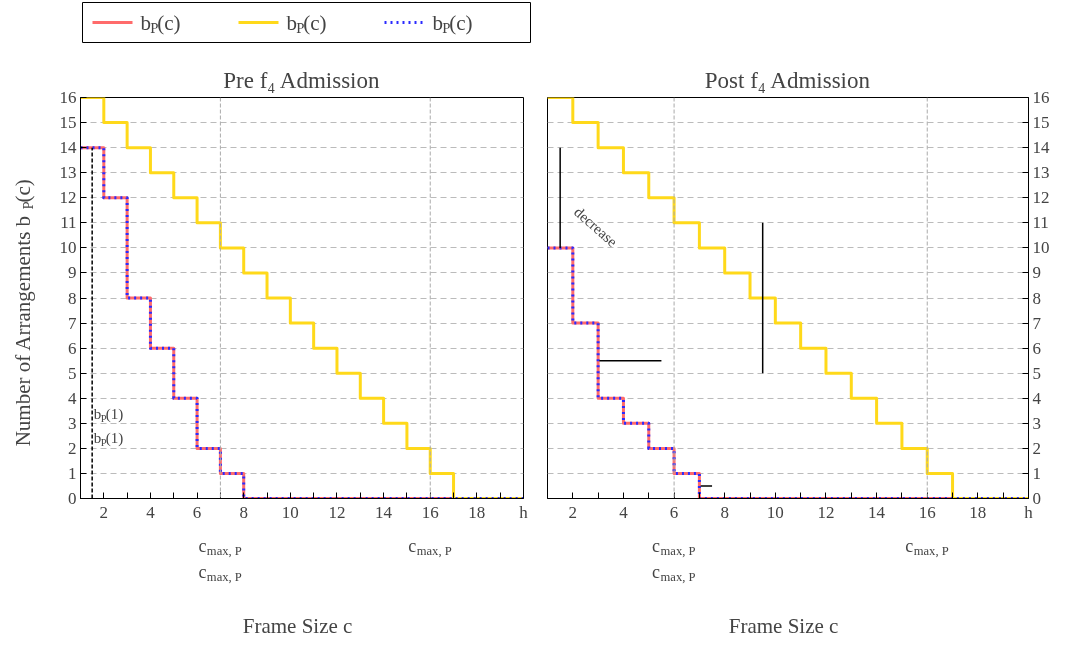 This screenshot has height=645, width=1070. Describe the element at coordinates (787, 80) in the screenshot. I see `chart-title: Post f₄ Admission` at that location.